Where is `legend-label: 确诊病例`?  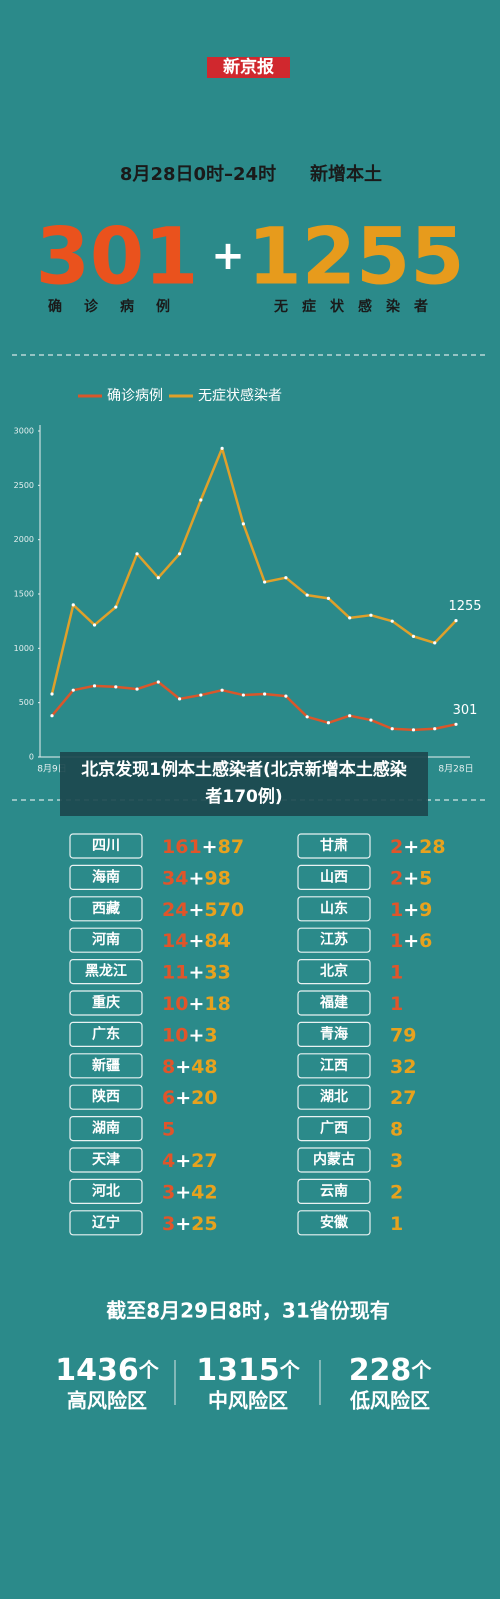
legend-label: 确诊病例 is located at coordinates (135, 396).